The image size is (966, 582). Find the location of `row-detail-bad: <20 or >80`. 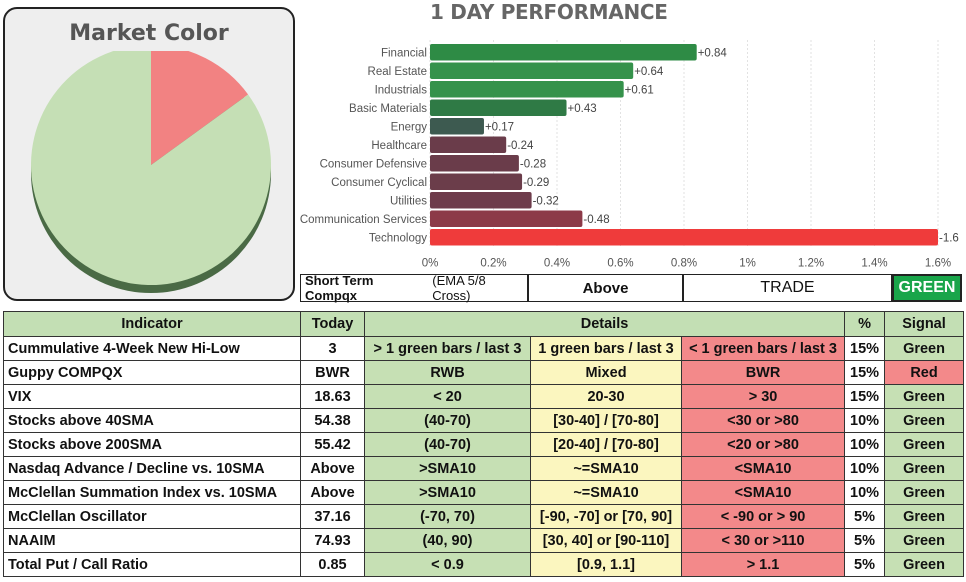

row-detail-bad: <20 or >80 is located at coordinates (763, 444).